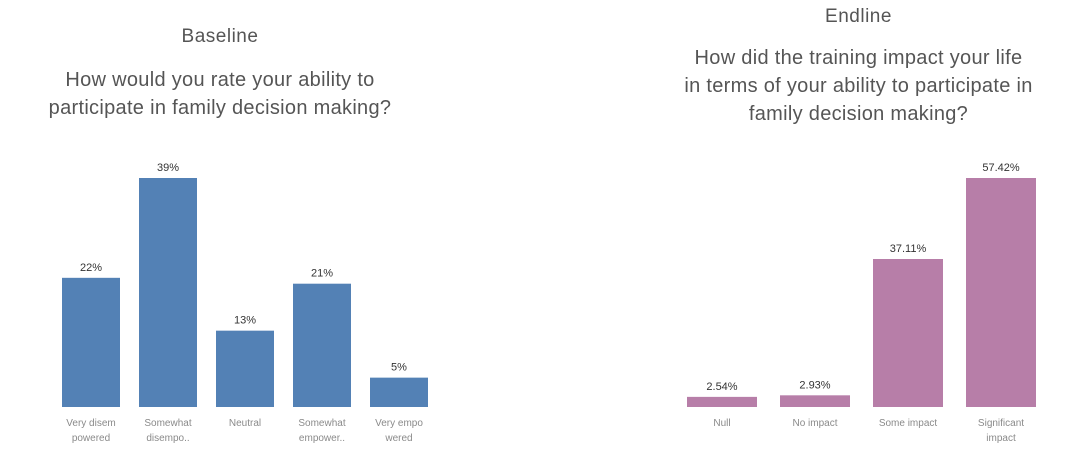  What do you see at coordinates (245, 321) in the screenshot?
I see `baseline-value-label-3: 13%` at bounding box center [245, 321].